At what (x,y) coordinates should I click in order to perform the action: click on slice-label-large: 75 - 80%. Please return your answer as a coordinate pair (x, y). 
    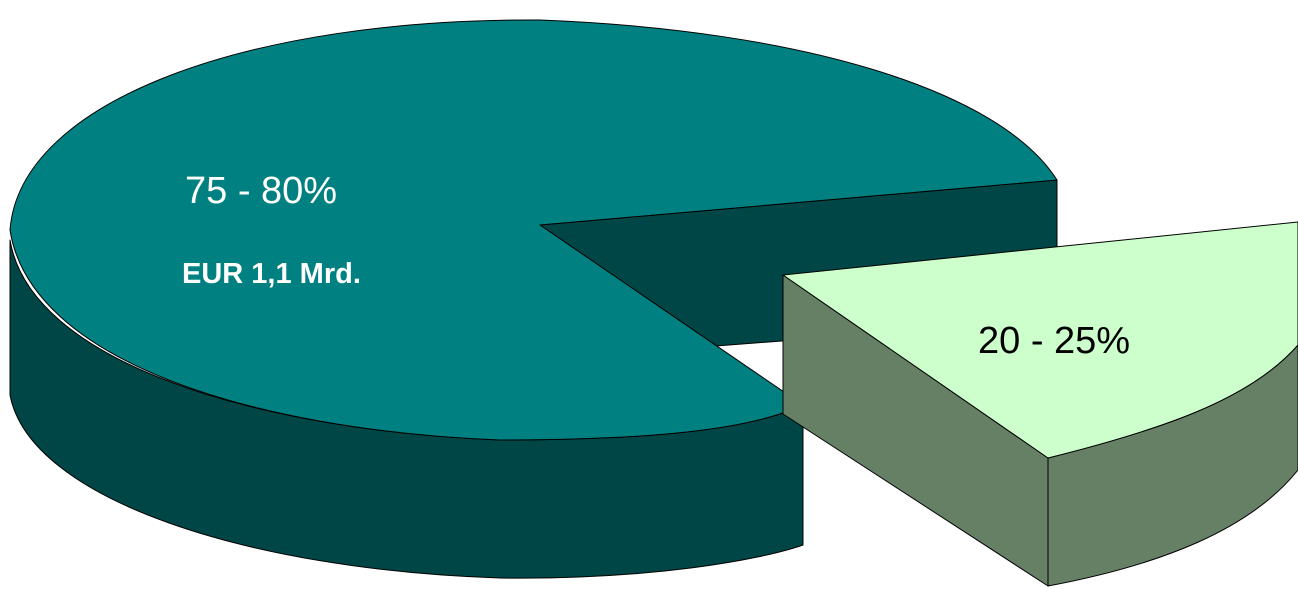
    Looking at the image, I should click on (261, 191).